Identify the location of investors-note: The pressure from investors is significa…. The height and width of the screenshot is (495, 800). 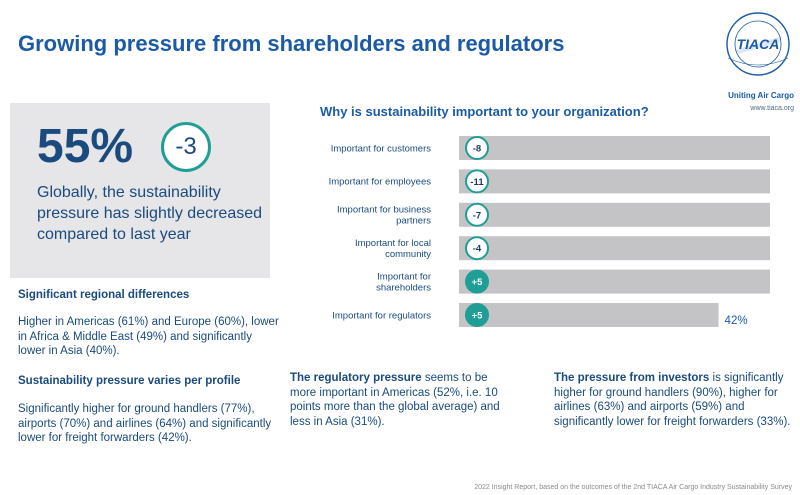
(675, 400).